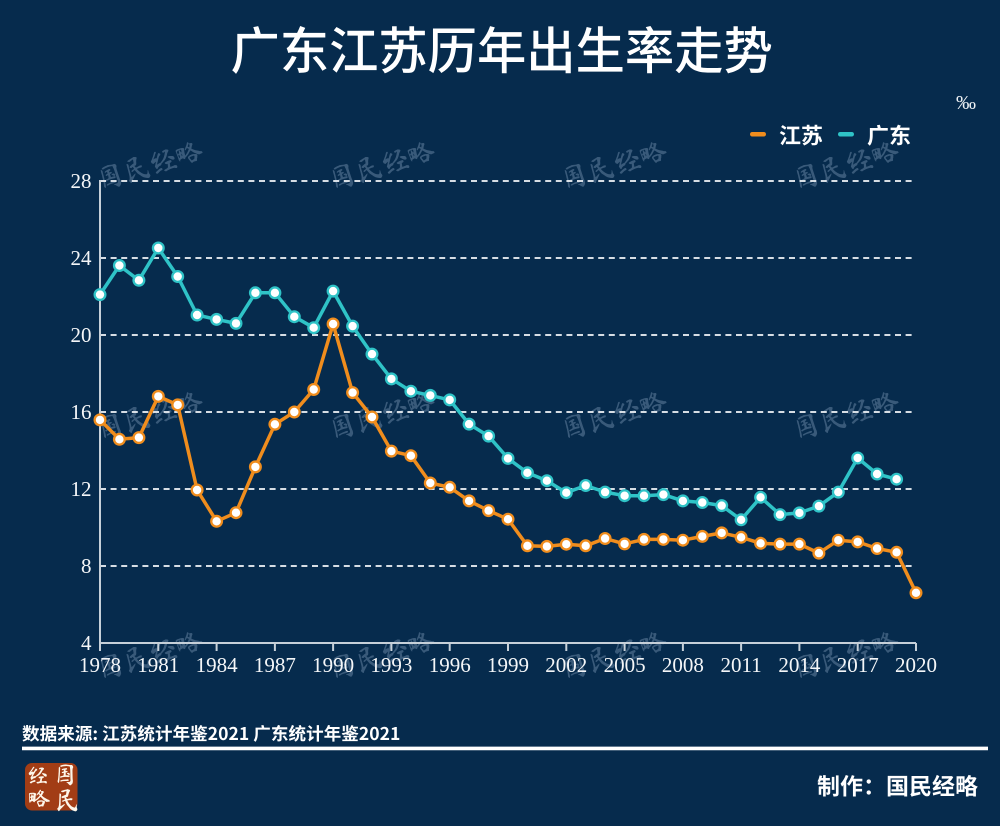 The image size is (1000, 826). I want to click on svg-text: 1993, so click(391, 665).